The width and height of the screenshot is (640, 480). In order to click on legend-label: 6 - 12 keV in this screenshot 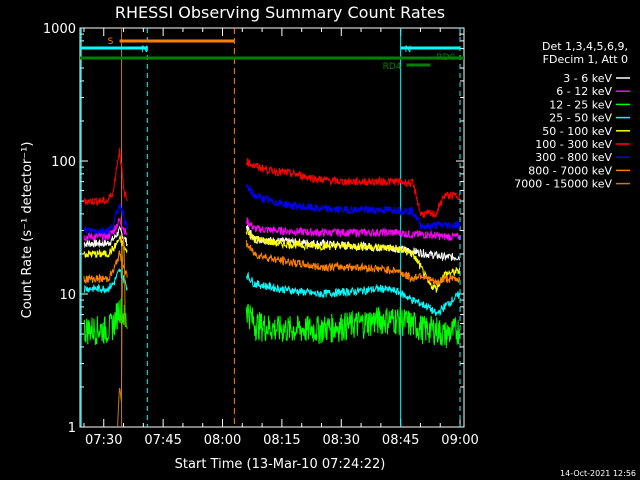, I will do `click(584, 91)`.